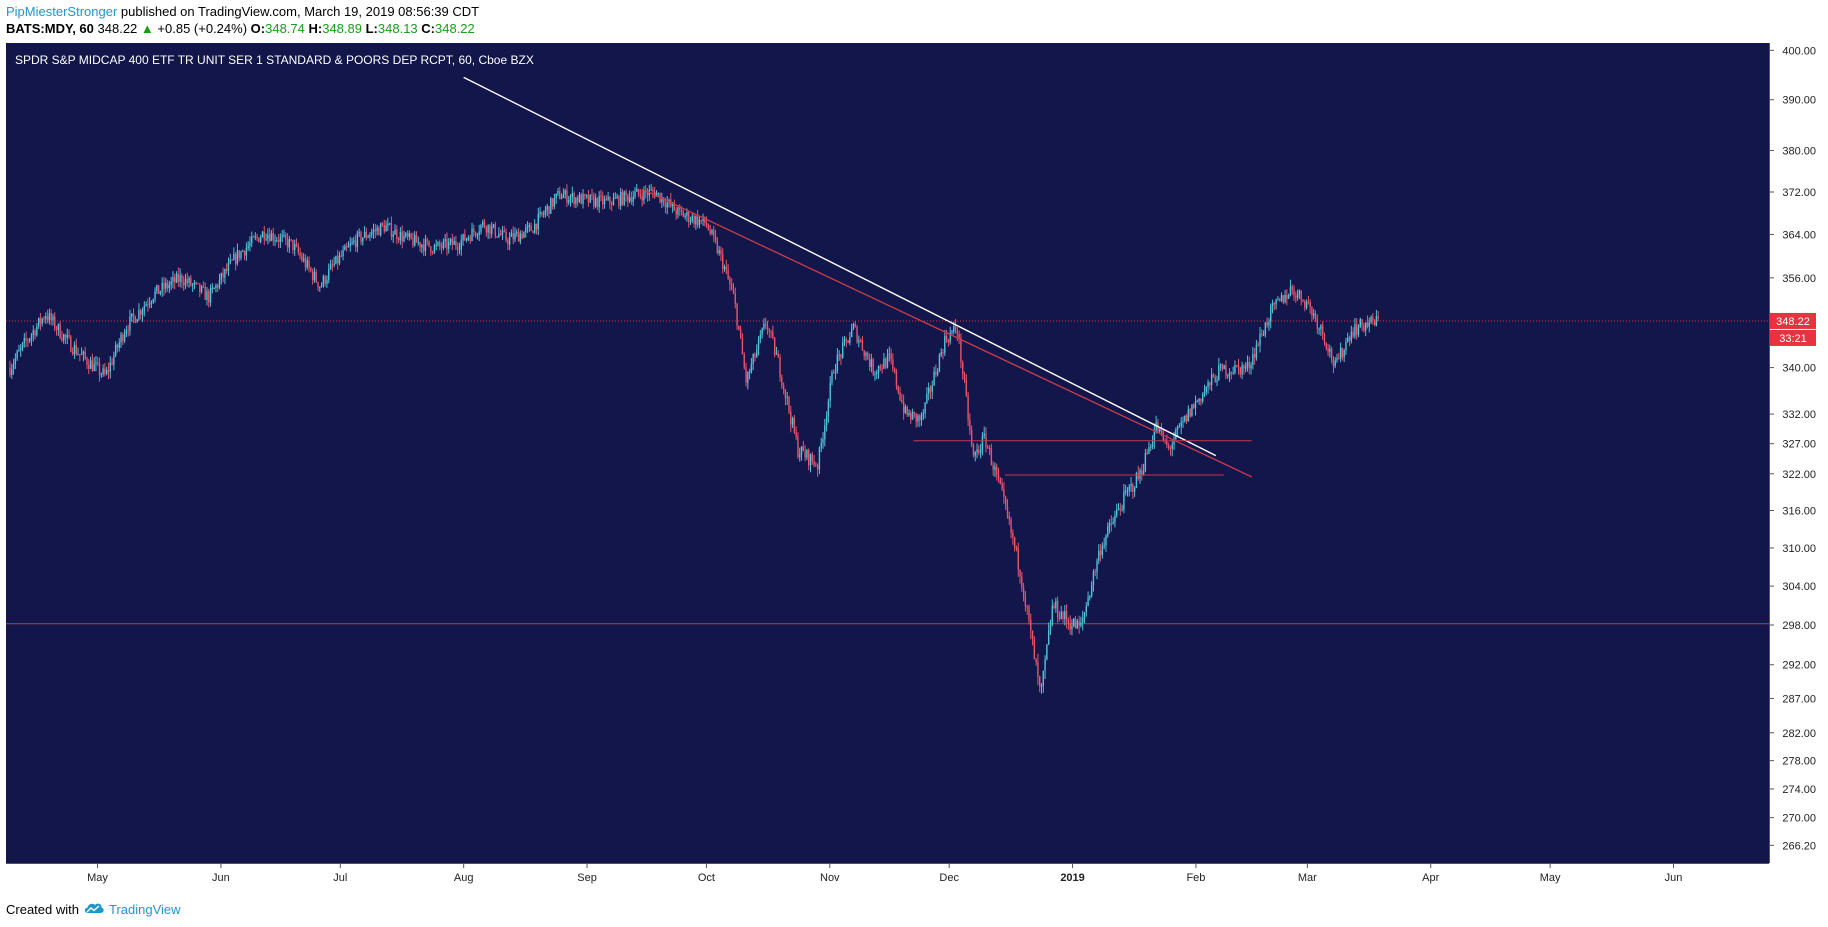 This screenshot has width=1828, height=927. I want to click on last-price-marker: 348.22 33:21, so click(1793, 329).